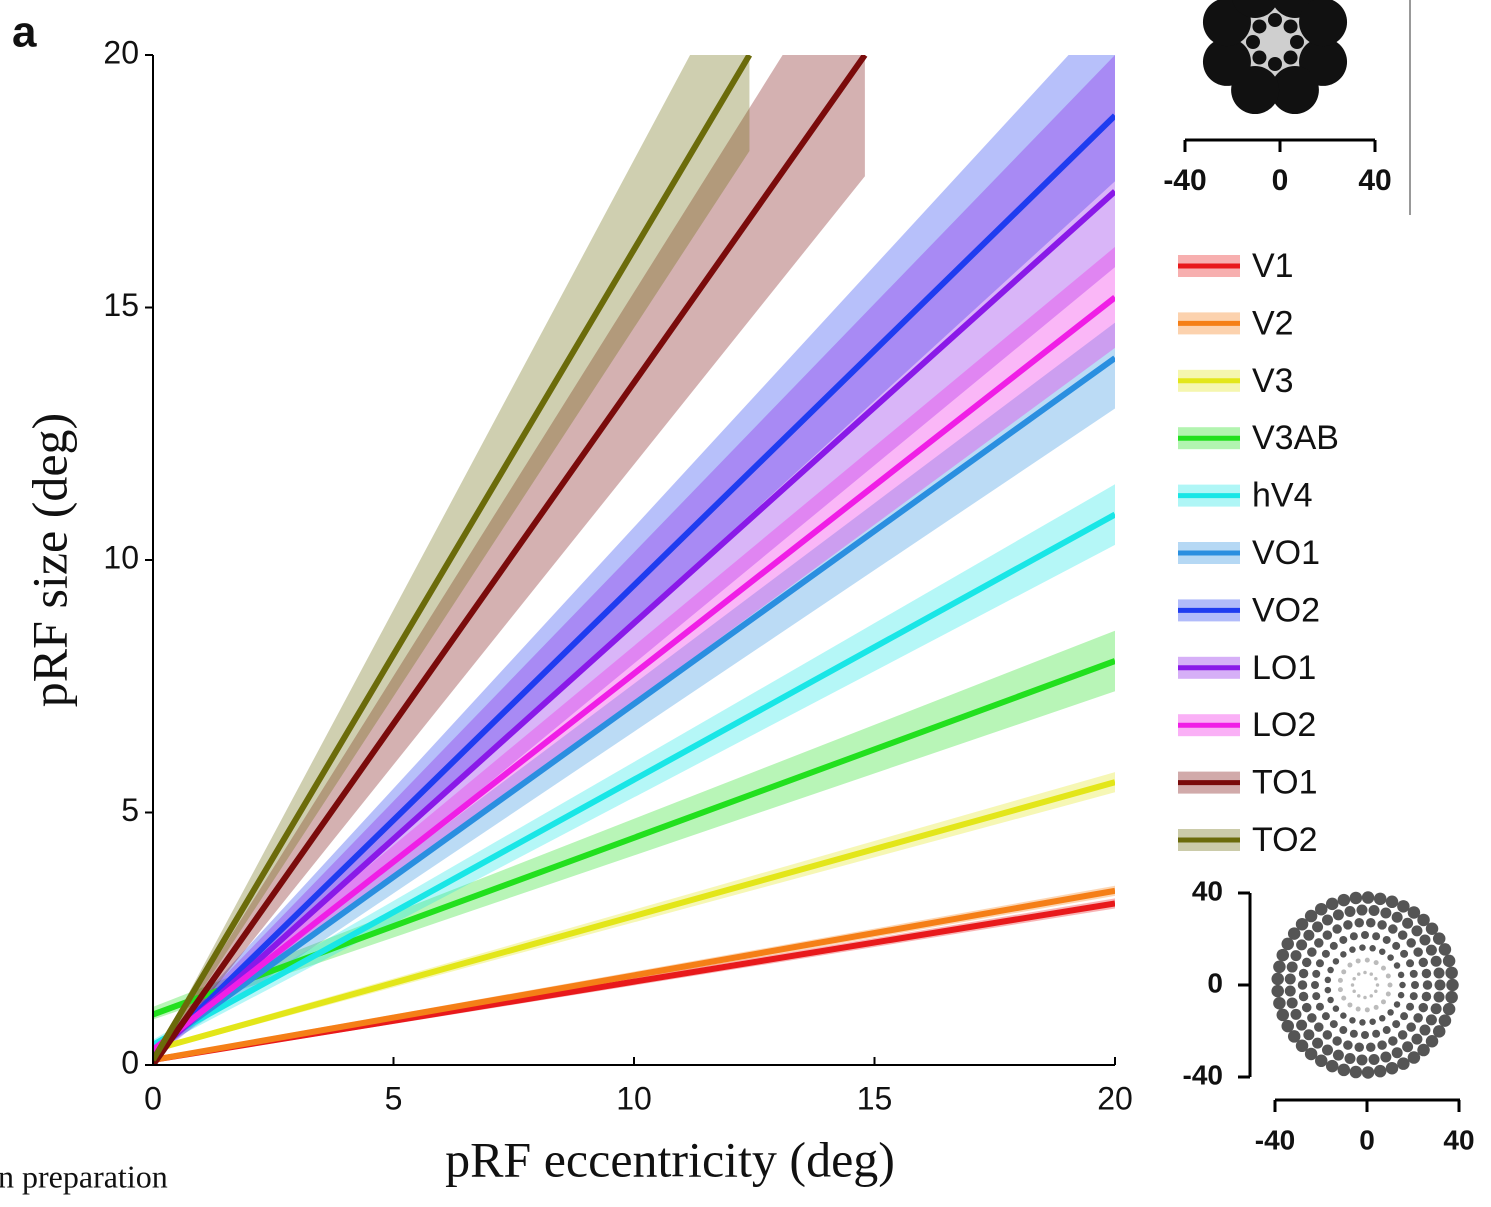  I want to click on inset-y-tick-label: 0, so click(1215, 982).